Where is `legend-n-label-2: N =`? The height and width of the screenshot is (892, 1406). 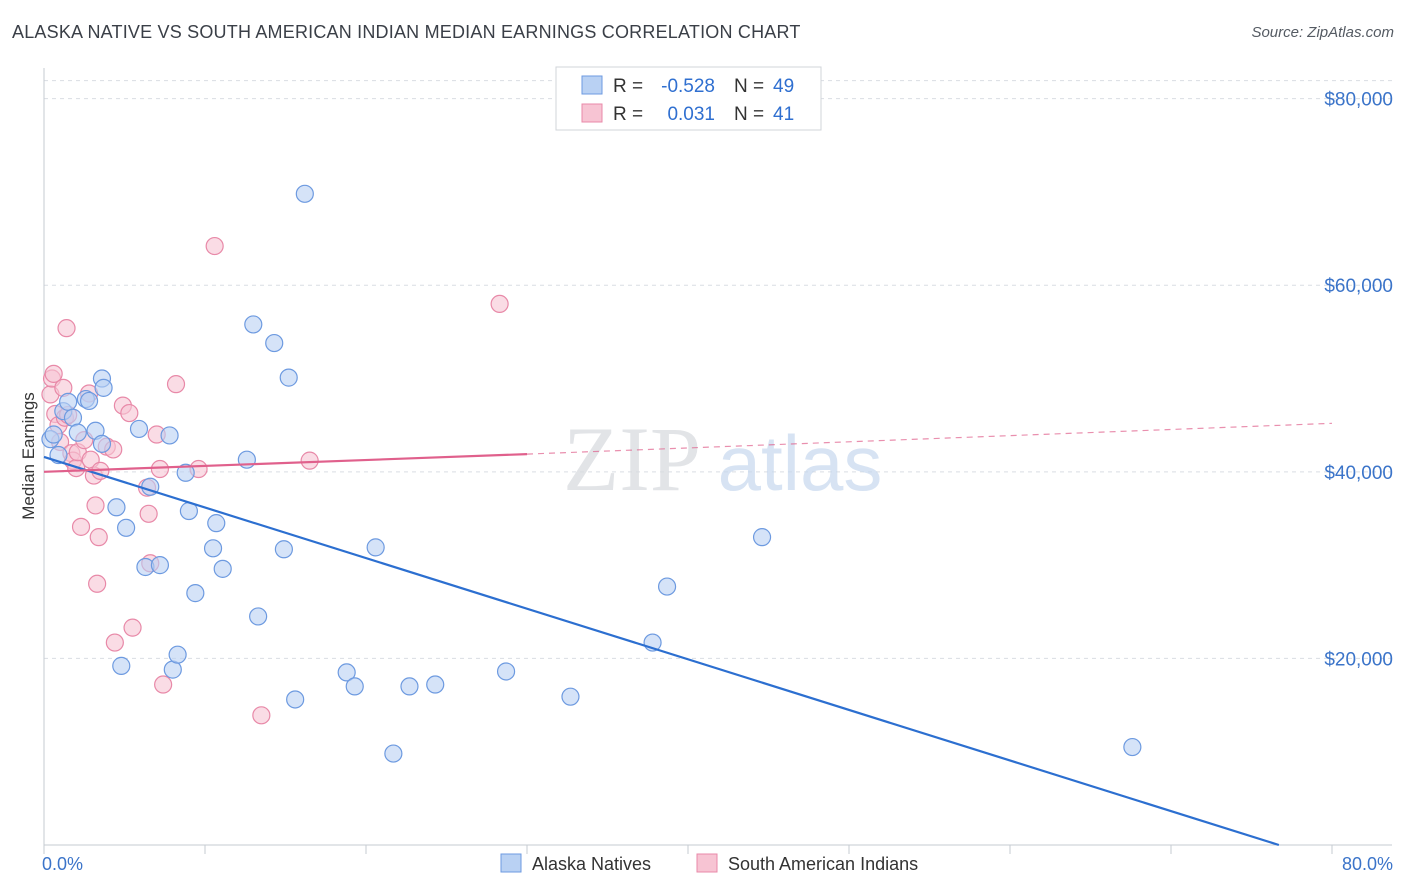 legend-n-label-2: N = is located at coordinates (749, 114).